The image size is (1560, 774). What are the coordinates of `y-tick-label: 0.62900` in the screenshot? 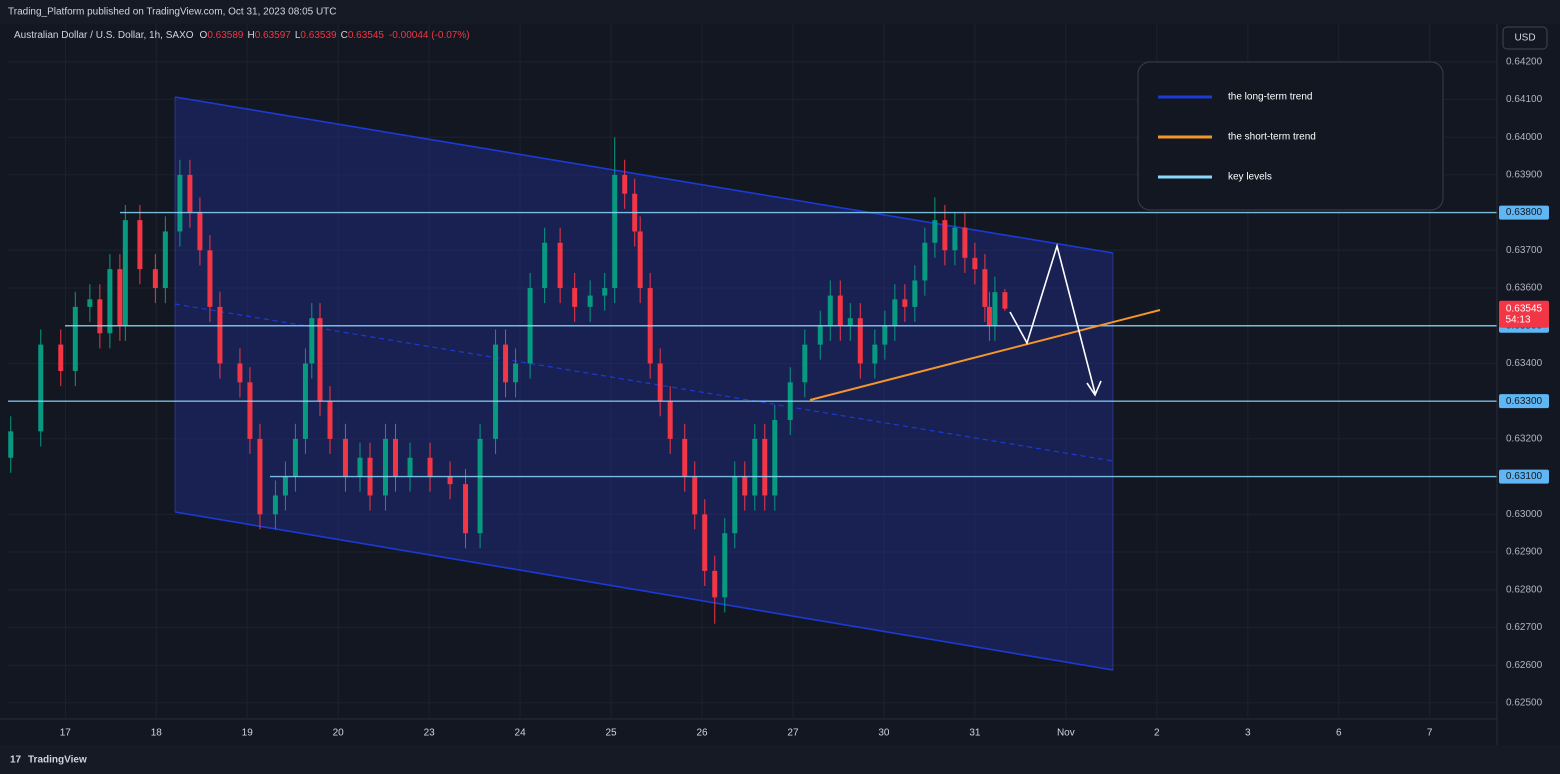 It's located at (1524, 552).